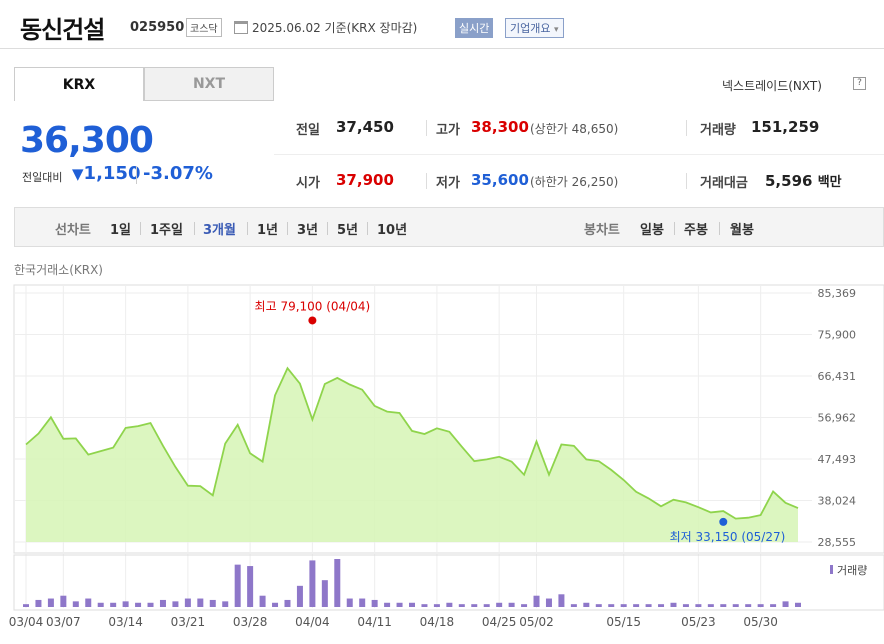 Image resolution: width=884 pixels, height=644 pixels. What do you see at coordinates (837, 542) in the screenshot?
I see `y-tick-label: 28,555` at bounding box center [837, 542].